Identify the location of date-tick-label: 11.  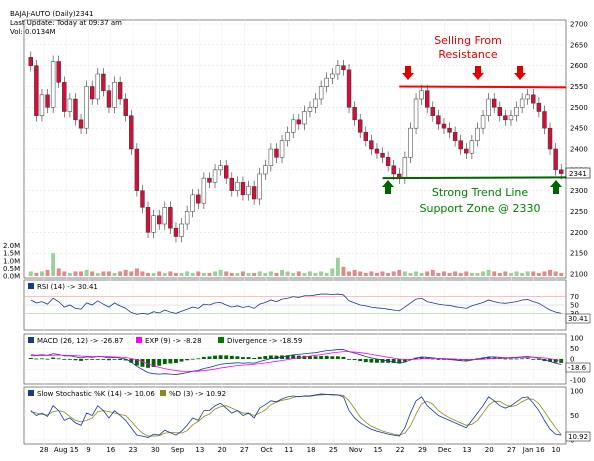
(288, 450).